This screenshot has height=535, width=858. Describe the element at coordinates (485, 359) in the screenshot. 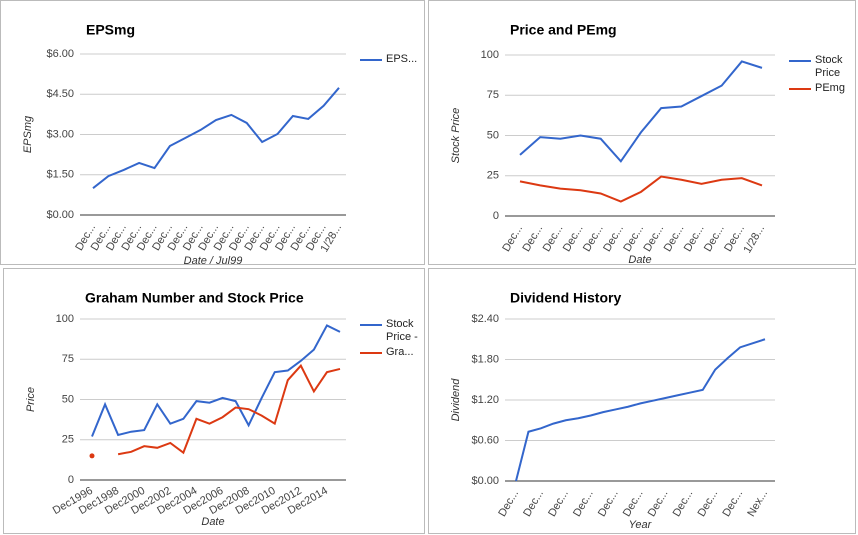

I see `y-tick-label: $1.80` at that location.